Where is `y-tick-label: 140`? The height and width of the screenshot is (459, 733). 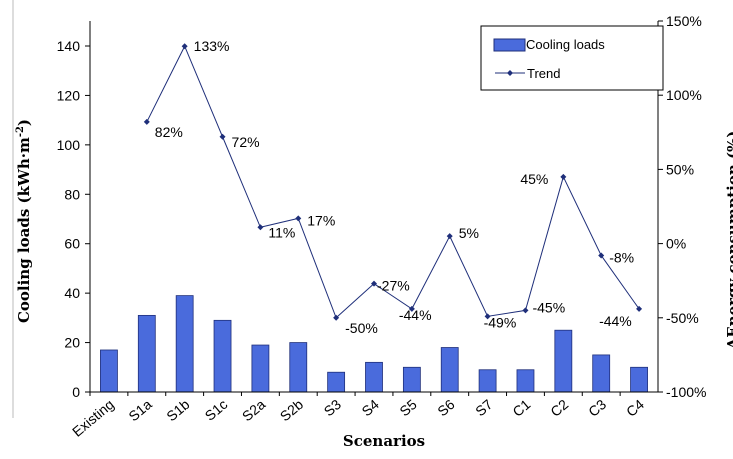
y-tick-label: 140 is located at coordinates (69, 46).